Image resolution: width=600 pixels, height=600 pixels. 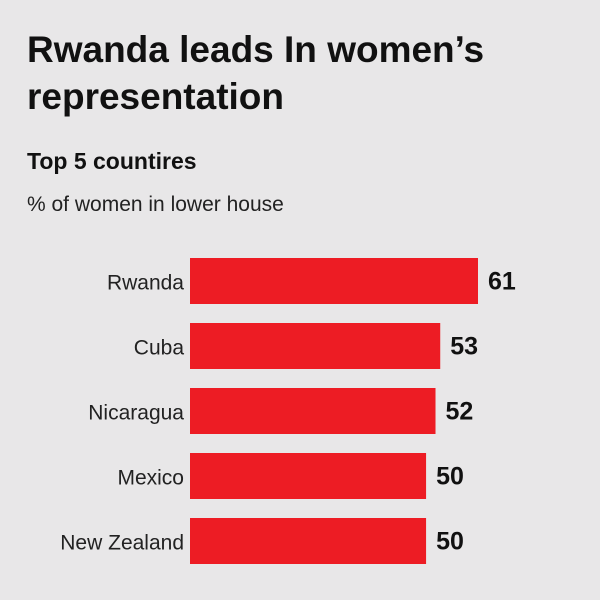 I want to click on value-label: 52, so click(x=460, y=412).